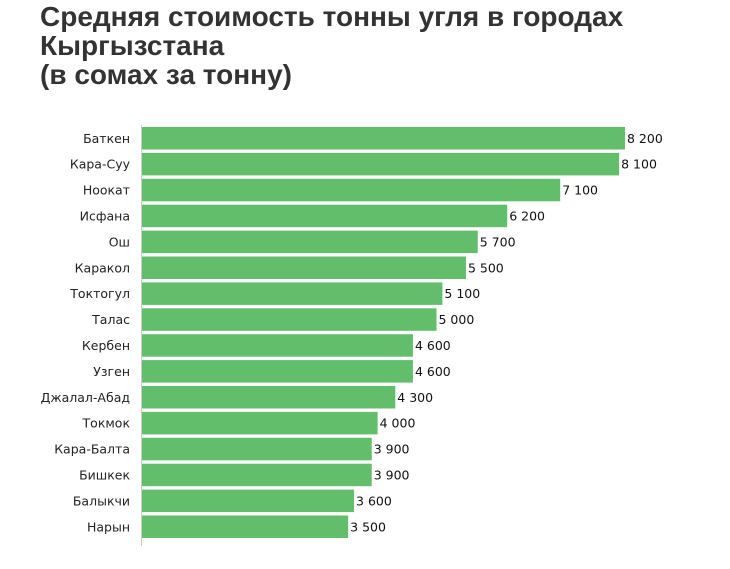 Image resolution: width=730 pixels, height=569 pixels. What do you see at coordinates (415, 397) in the screenshot?
I see `value-label: 4 300` at bounding box center [415, 397].